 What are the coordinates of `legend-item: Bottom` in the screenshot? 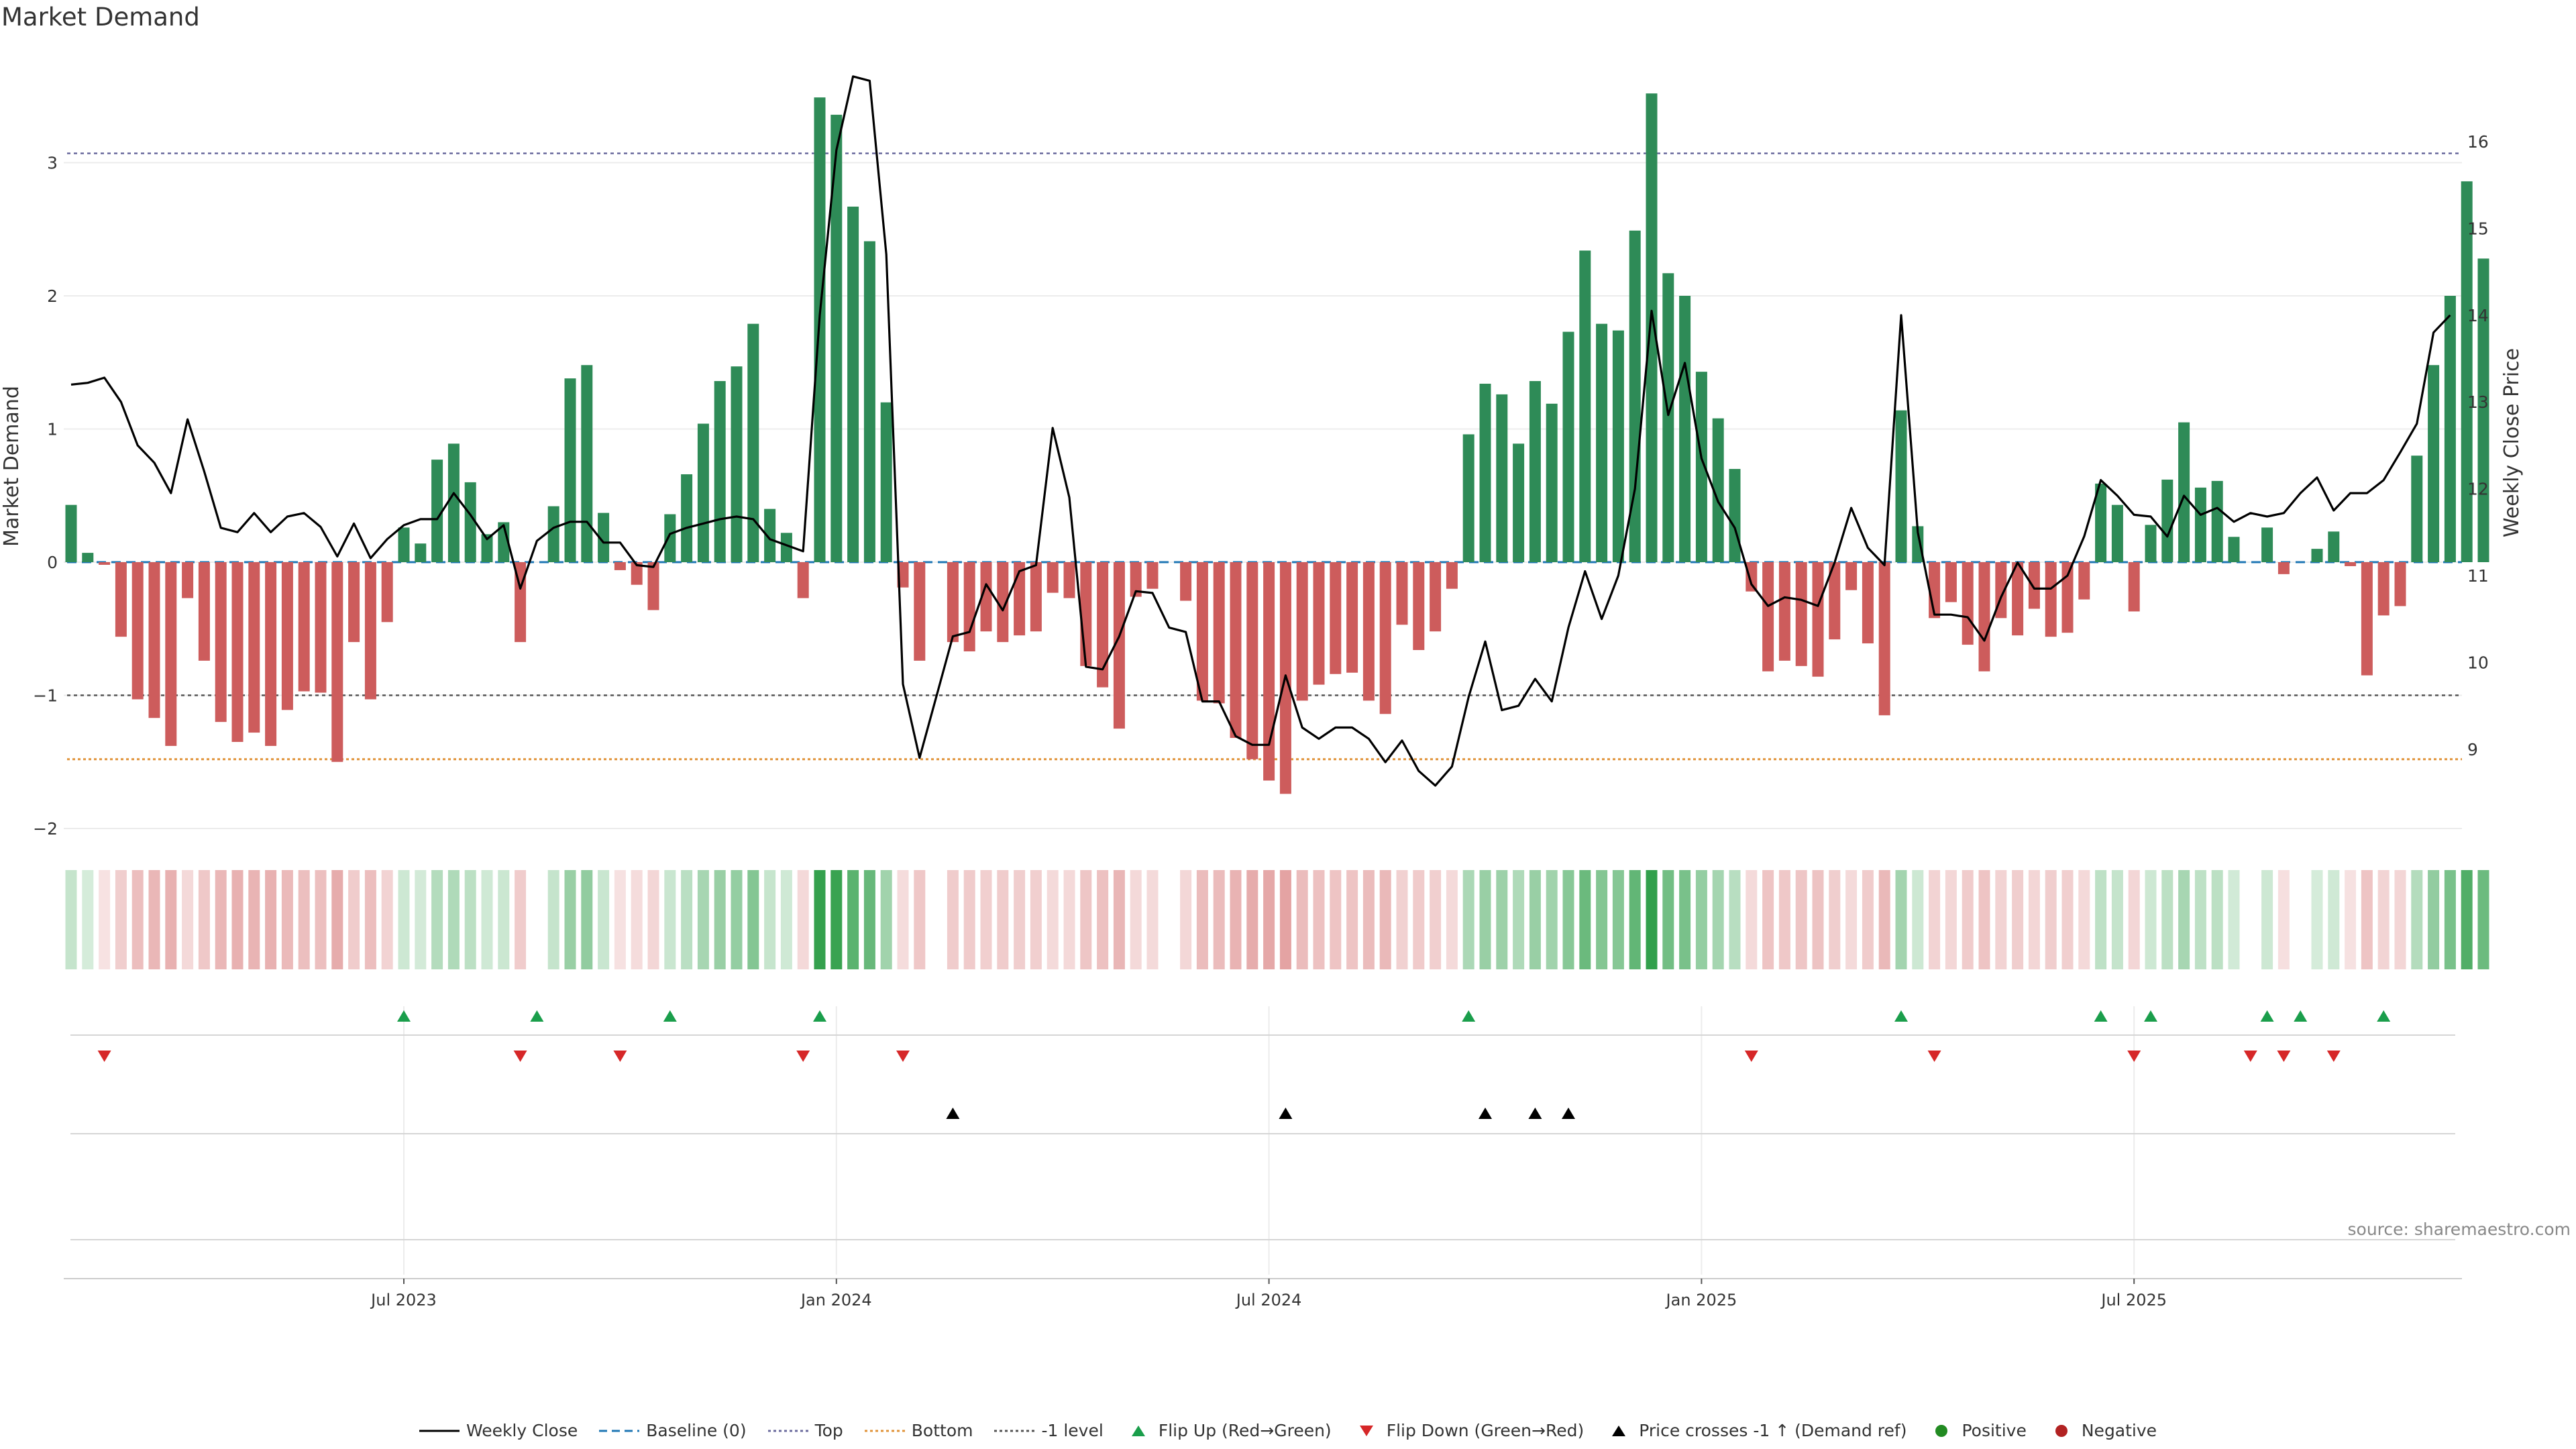 It's located at (918, 1430).